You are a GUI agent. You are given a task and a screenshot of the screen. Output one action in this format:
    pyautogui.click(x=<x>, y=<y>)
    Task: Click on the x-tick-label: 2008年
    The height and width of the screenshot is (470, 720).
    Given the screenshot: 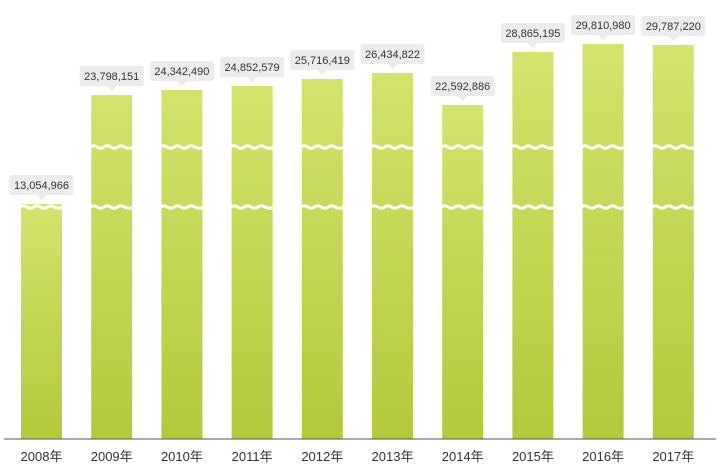 What is the action you would take?
    pyautogui.click(x=42, y=456)
    